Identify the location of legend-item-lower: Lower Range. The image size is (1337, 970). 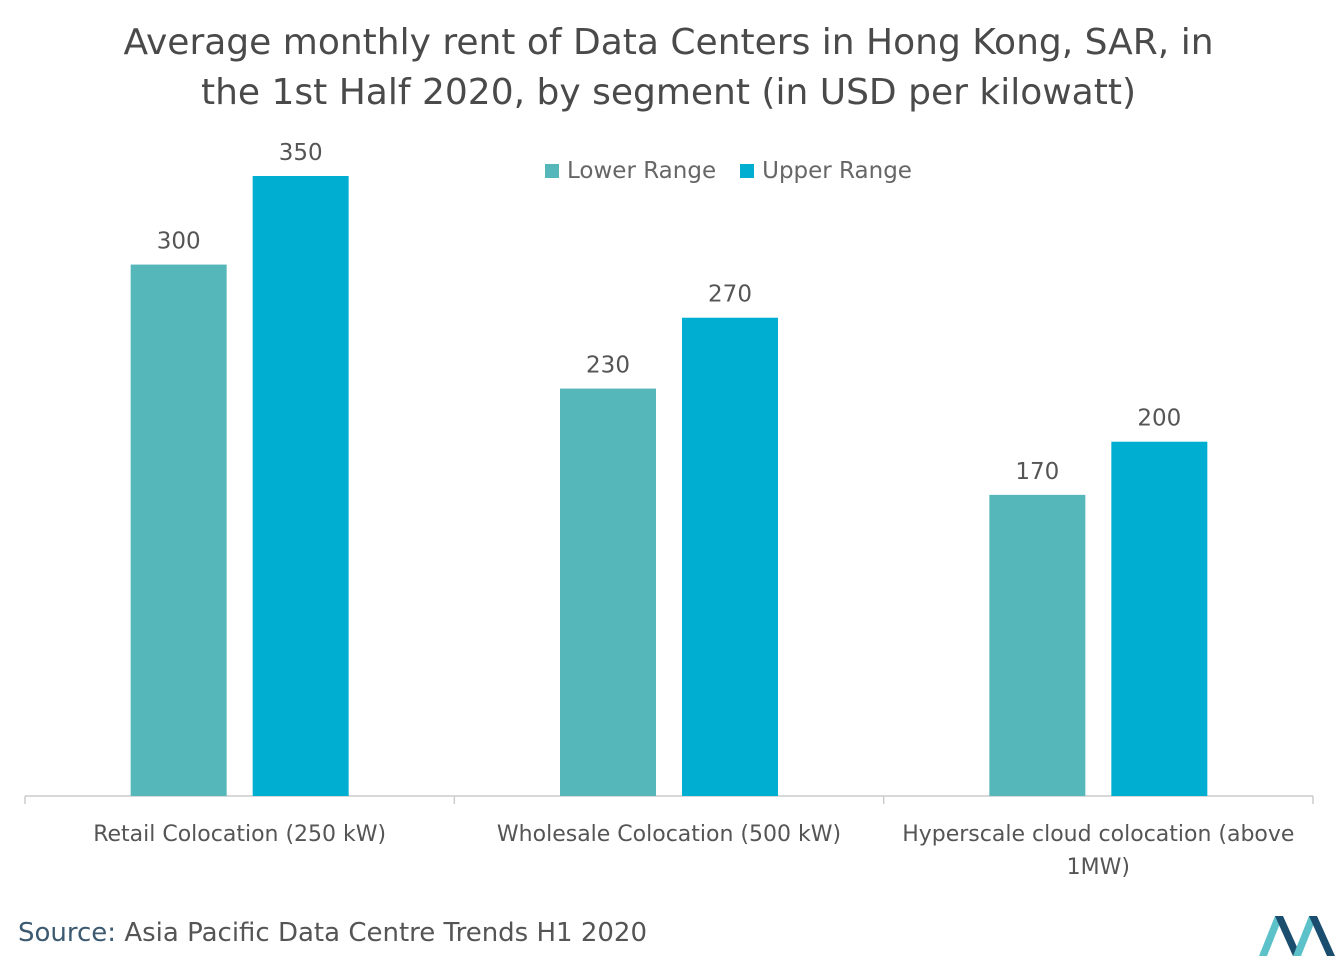
(630, 171).